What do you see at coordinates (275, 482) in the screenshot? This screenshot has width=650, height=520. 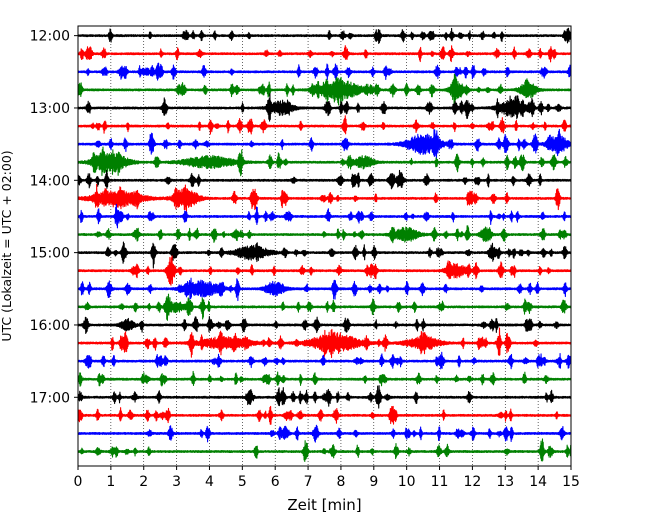 I see `x-tick-label: 6` at bounding box center [275, 482].